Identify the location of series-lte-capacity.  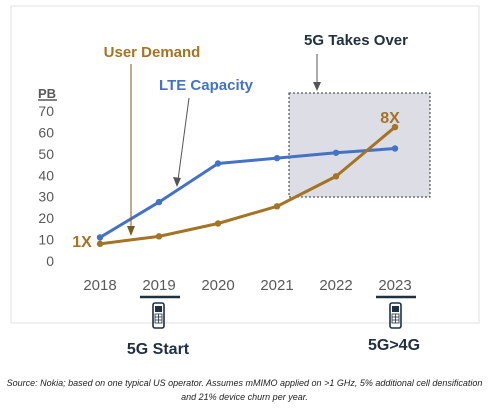
(247, 193).